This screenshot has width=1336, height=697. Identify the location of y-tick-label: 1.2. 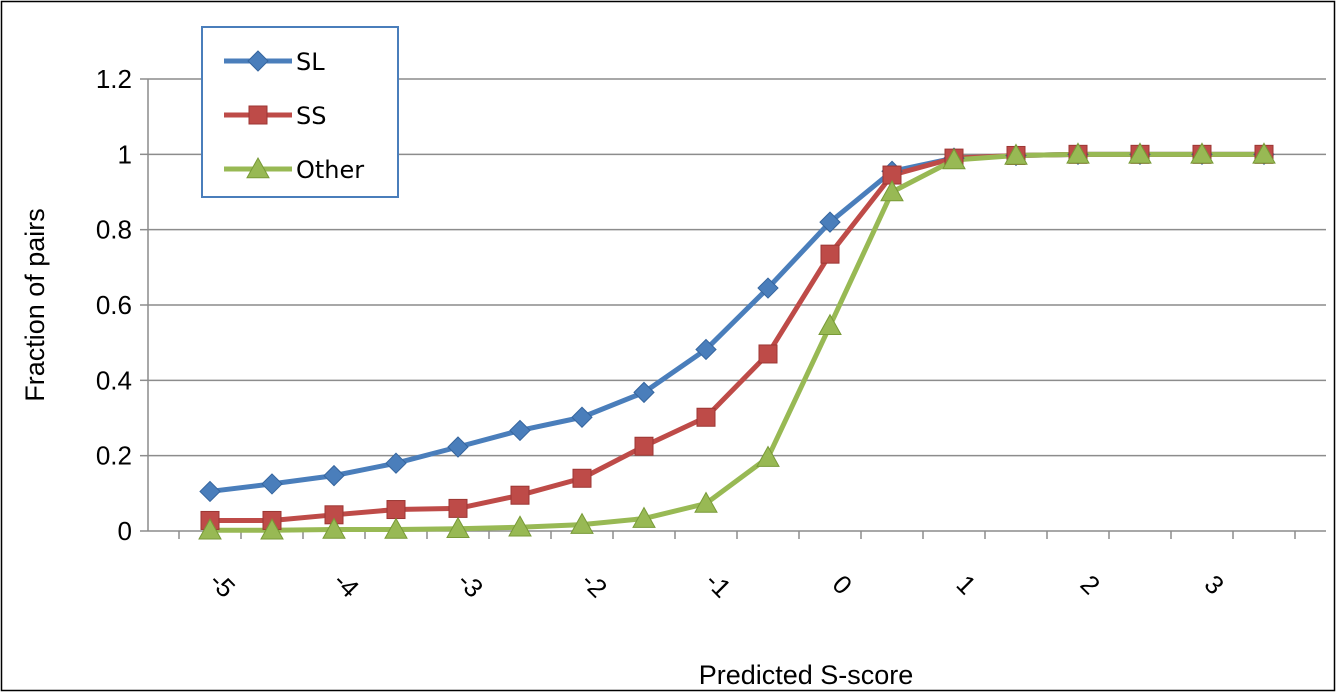
(114, 79).